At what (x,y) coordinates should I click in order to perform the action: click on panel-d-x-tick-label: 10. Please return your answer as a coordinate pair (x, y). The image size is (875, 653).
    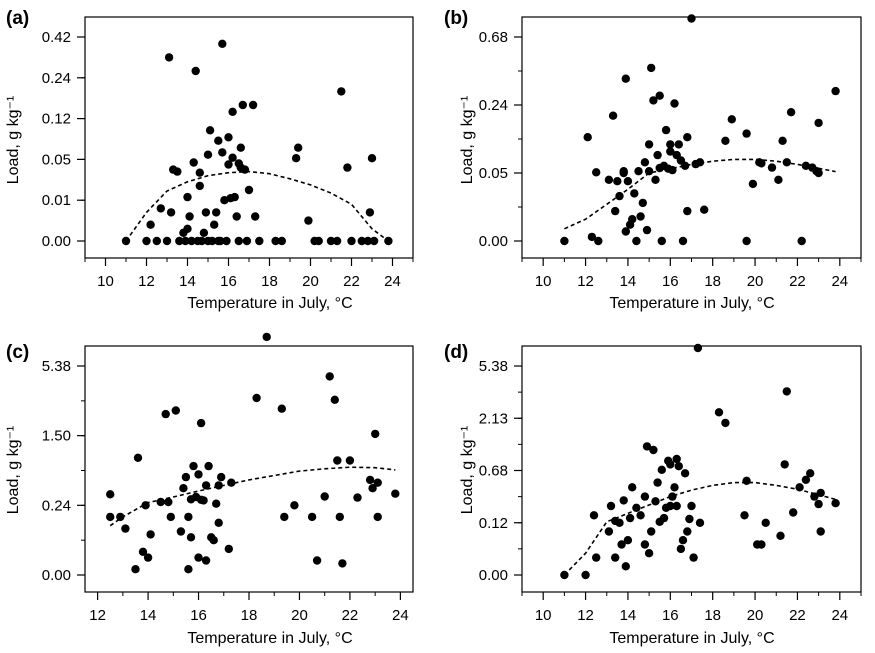
    Looking at the image, I should click on (543, 615).